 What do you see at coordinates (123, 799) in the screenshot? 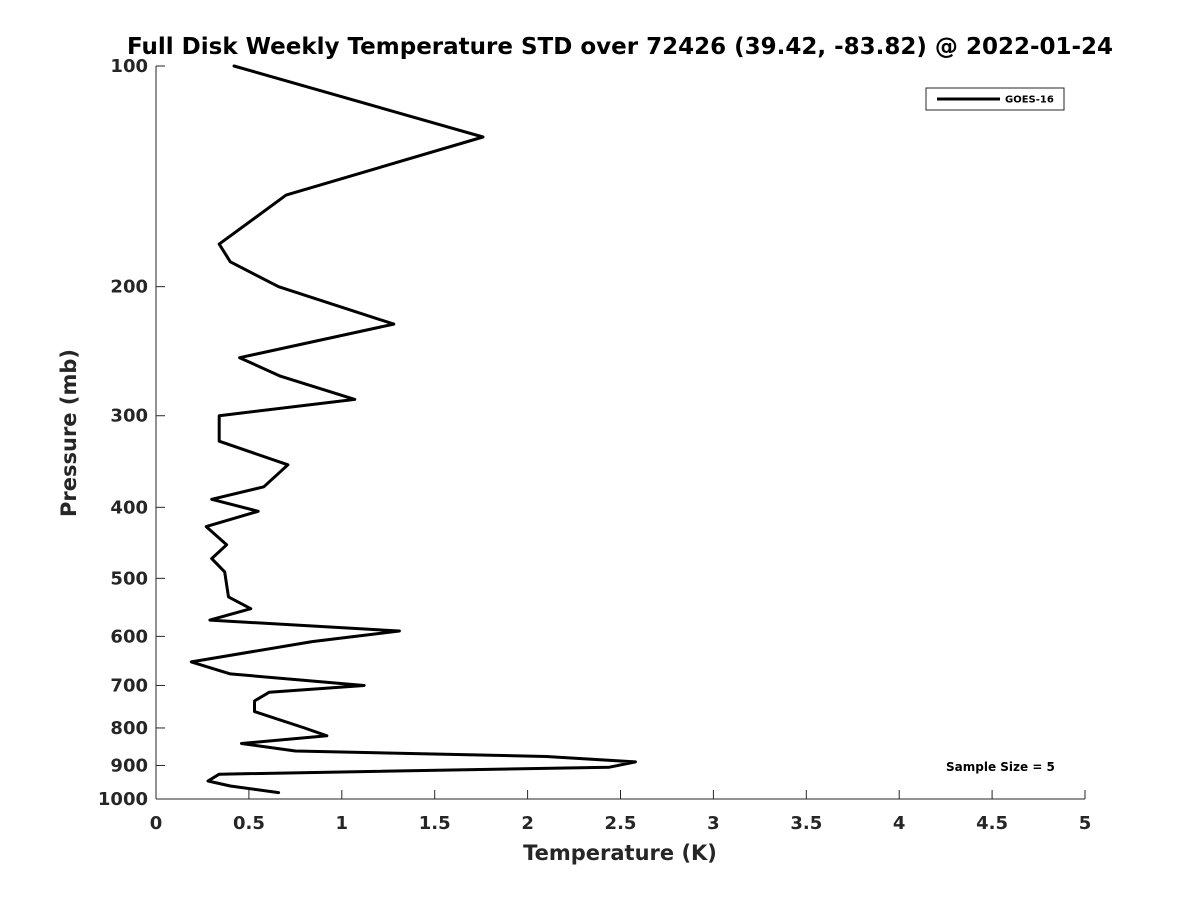
I see `y-tick-label: 1000` at bounding box center [123, 799].